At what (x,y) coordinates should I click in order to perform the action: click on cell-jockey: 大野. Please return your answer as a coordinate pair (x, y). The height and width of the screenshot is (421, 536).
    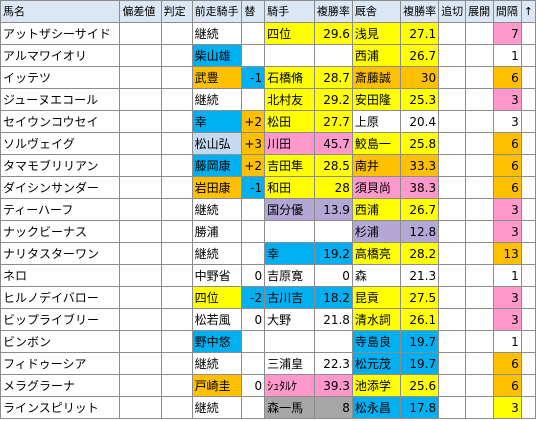
    Looking at the image, I should click on (289, 319).